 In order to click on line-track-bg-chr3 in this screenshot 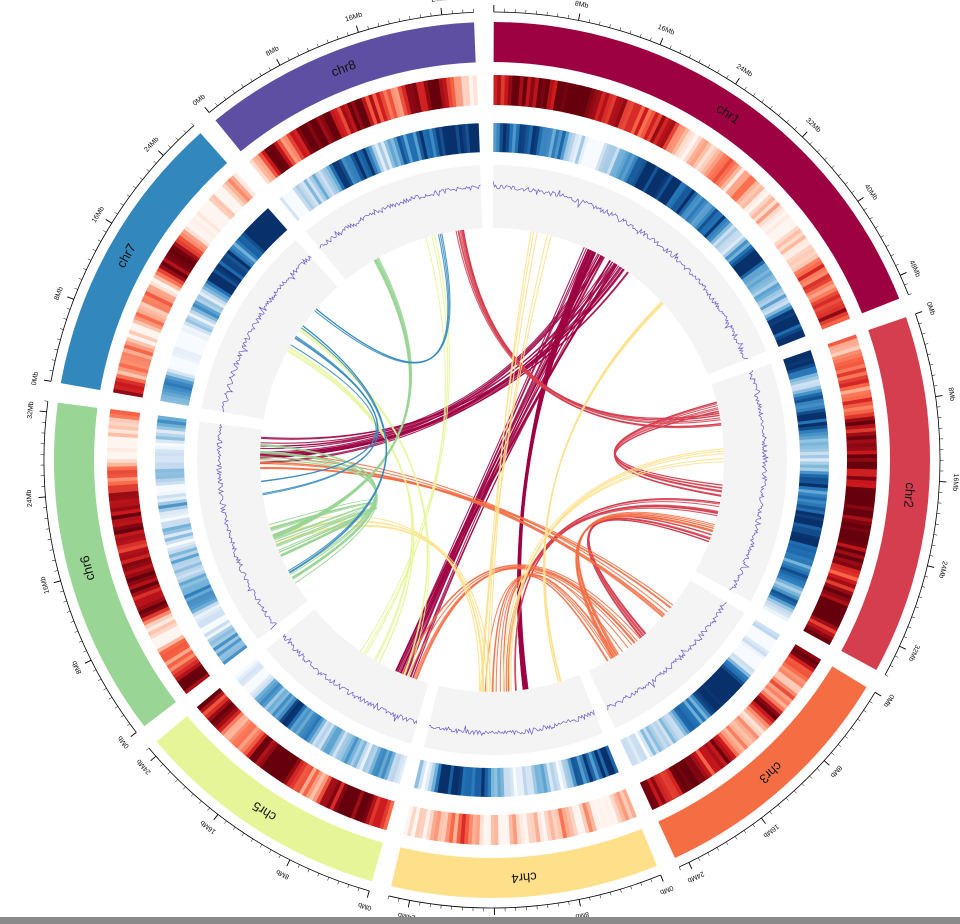, I will do `click(666, 654)`.